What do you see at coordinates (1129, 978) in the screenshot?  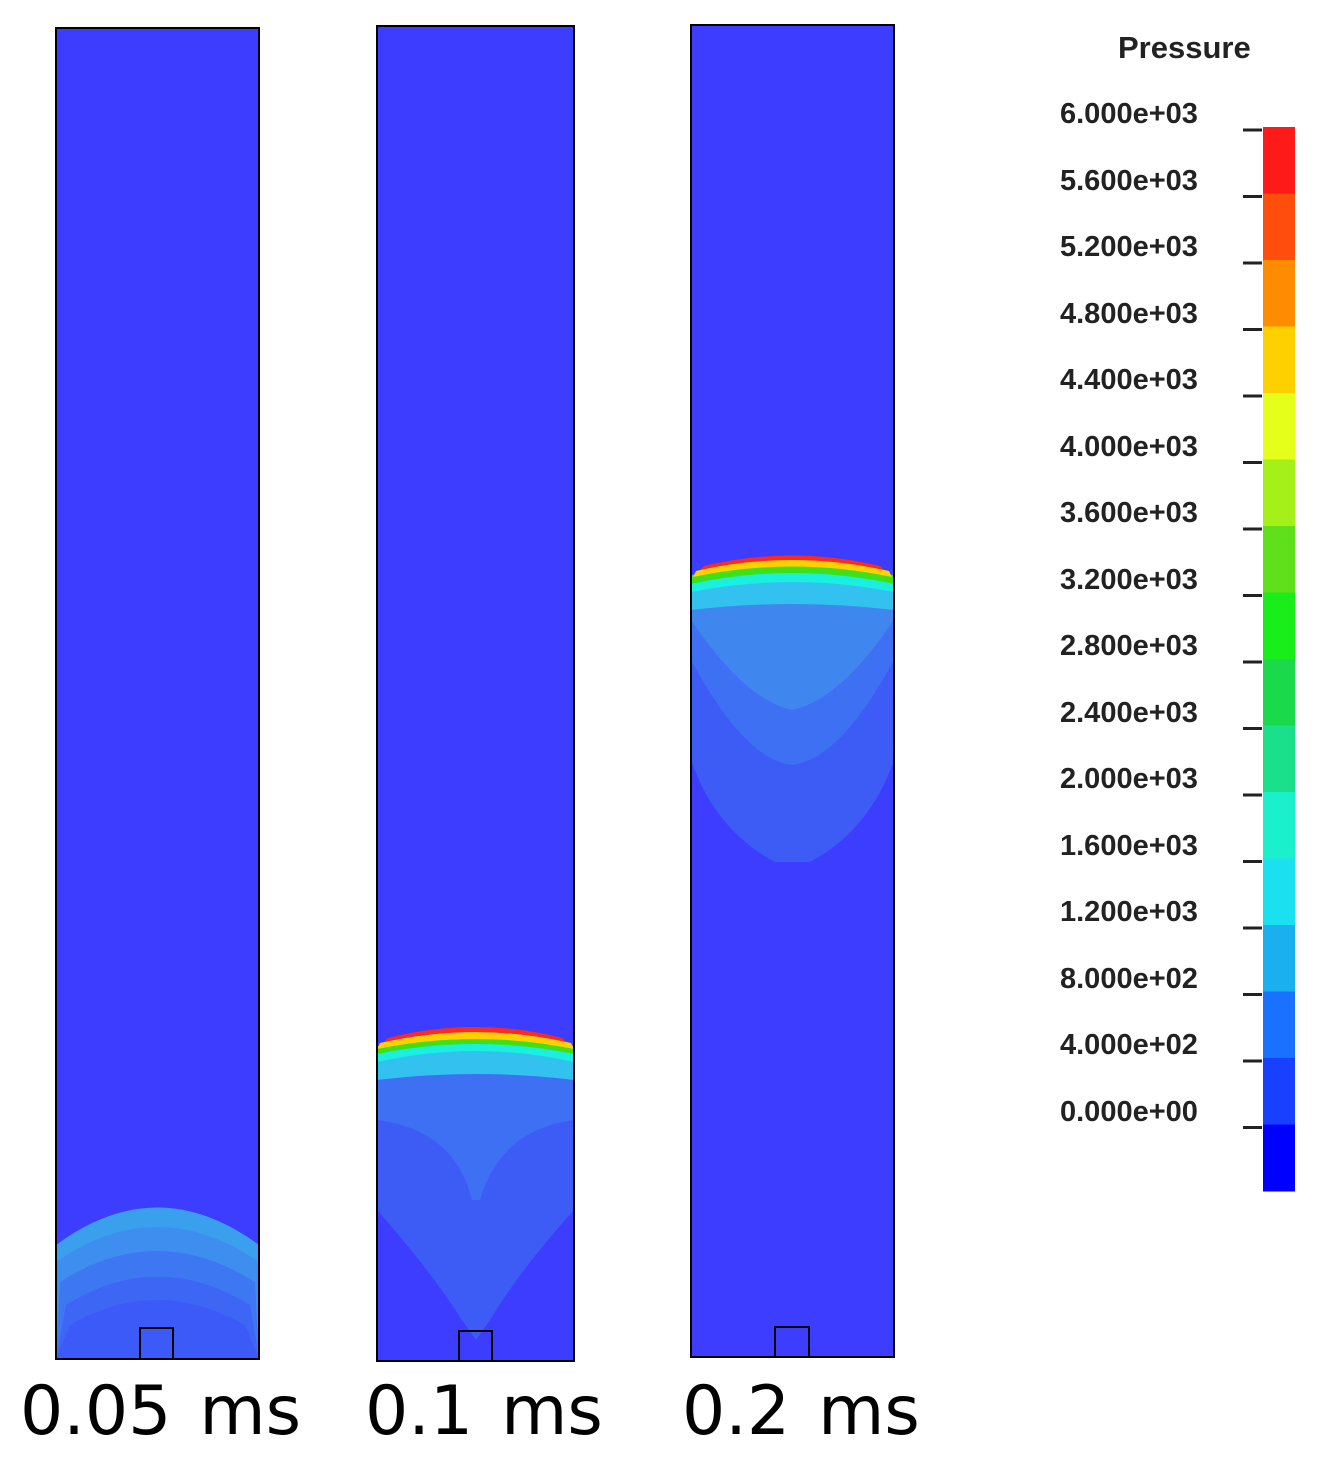 I see `legend-tick-label: 8.000e+02` at bounding box center [1129, 978].